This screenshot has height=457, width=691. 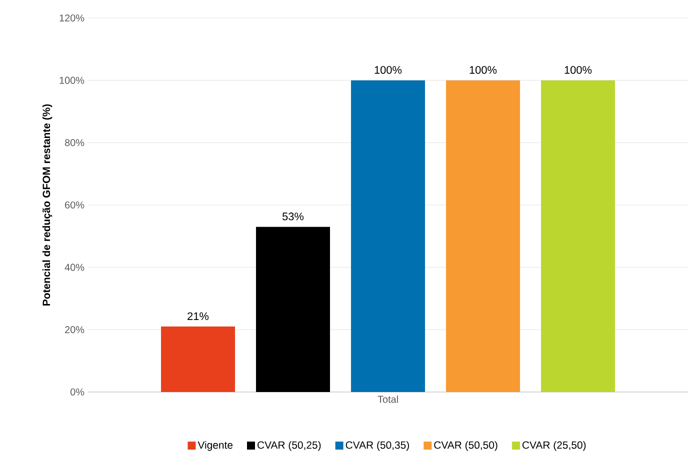 What do you see at coordinates (74, 142) in the screenshot?
I see `y-tick-label: 80%` at bounding box center [74, 142].